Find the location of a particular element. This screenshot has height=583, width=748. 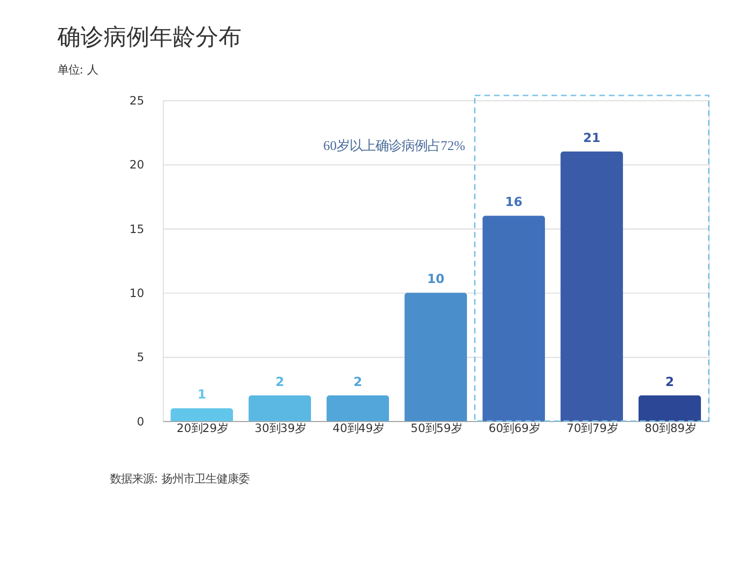

source-note: 数据来源: 扬州市卫生健康委 is located at coordinates (180, 478).